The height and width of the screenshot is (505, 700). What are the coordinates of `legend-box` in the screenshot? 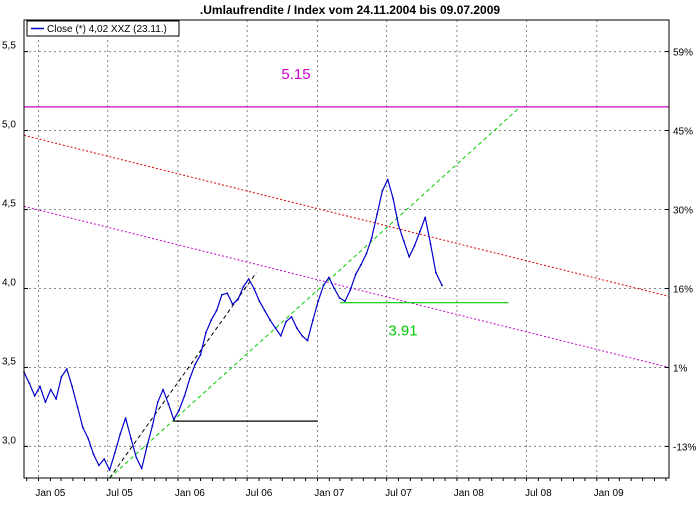 It's located at (103, 28).